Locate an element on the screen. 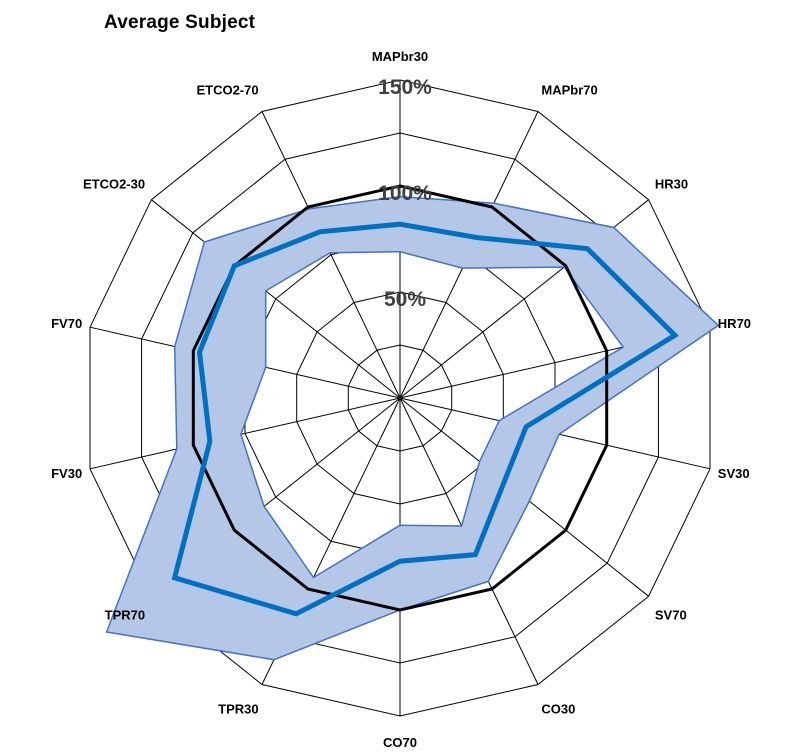 The height and width of the screenshot is (753, 802). ring-label: 50% is located at coordinates (405, 299).